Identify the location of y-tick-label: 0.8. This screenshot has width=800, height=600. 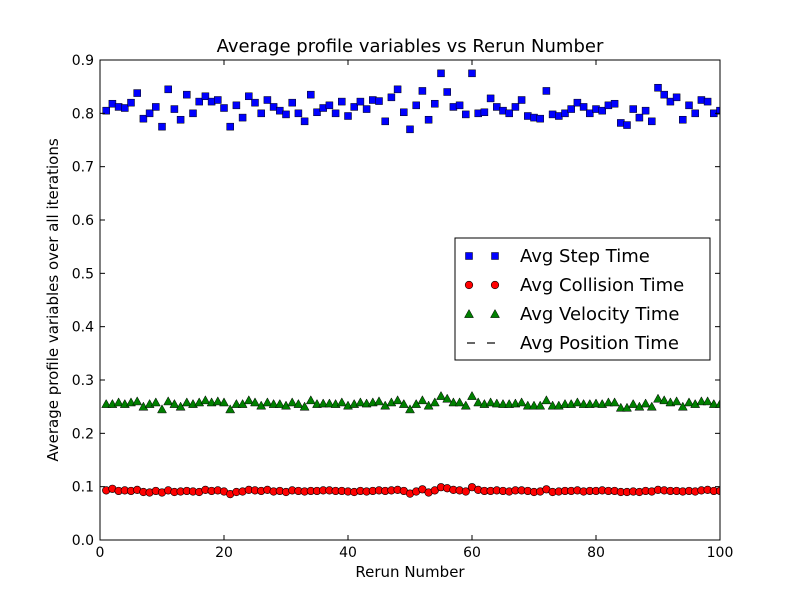
(83, 114).